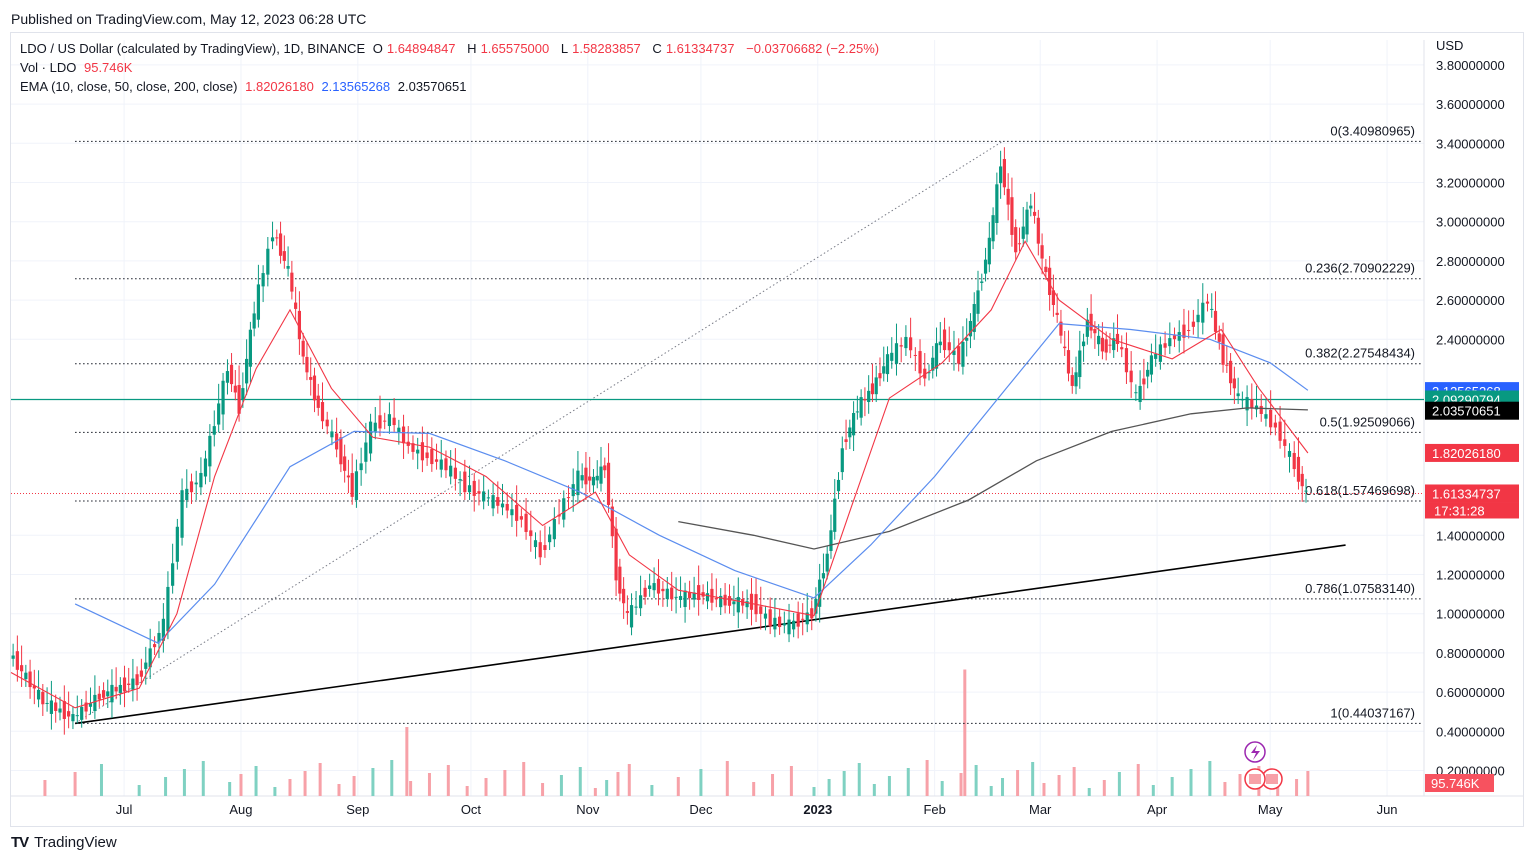  What do you see at coordinates (1470, 65) in the screenshot?
I see `y-tick-label: 3.80000000` at bounding box center [1470, 65].